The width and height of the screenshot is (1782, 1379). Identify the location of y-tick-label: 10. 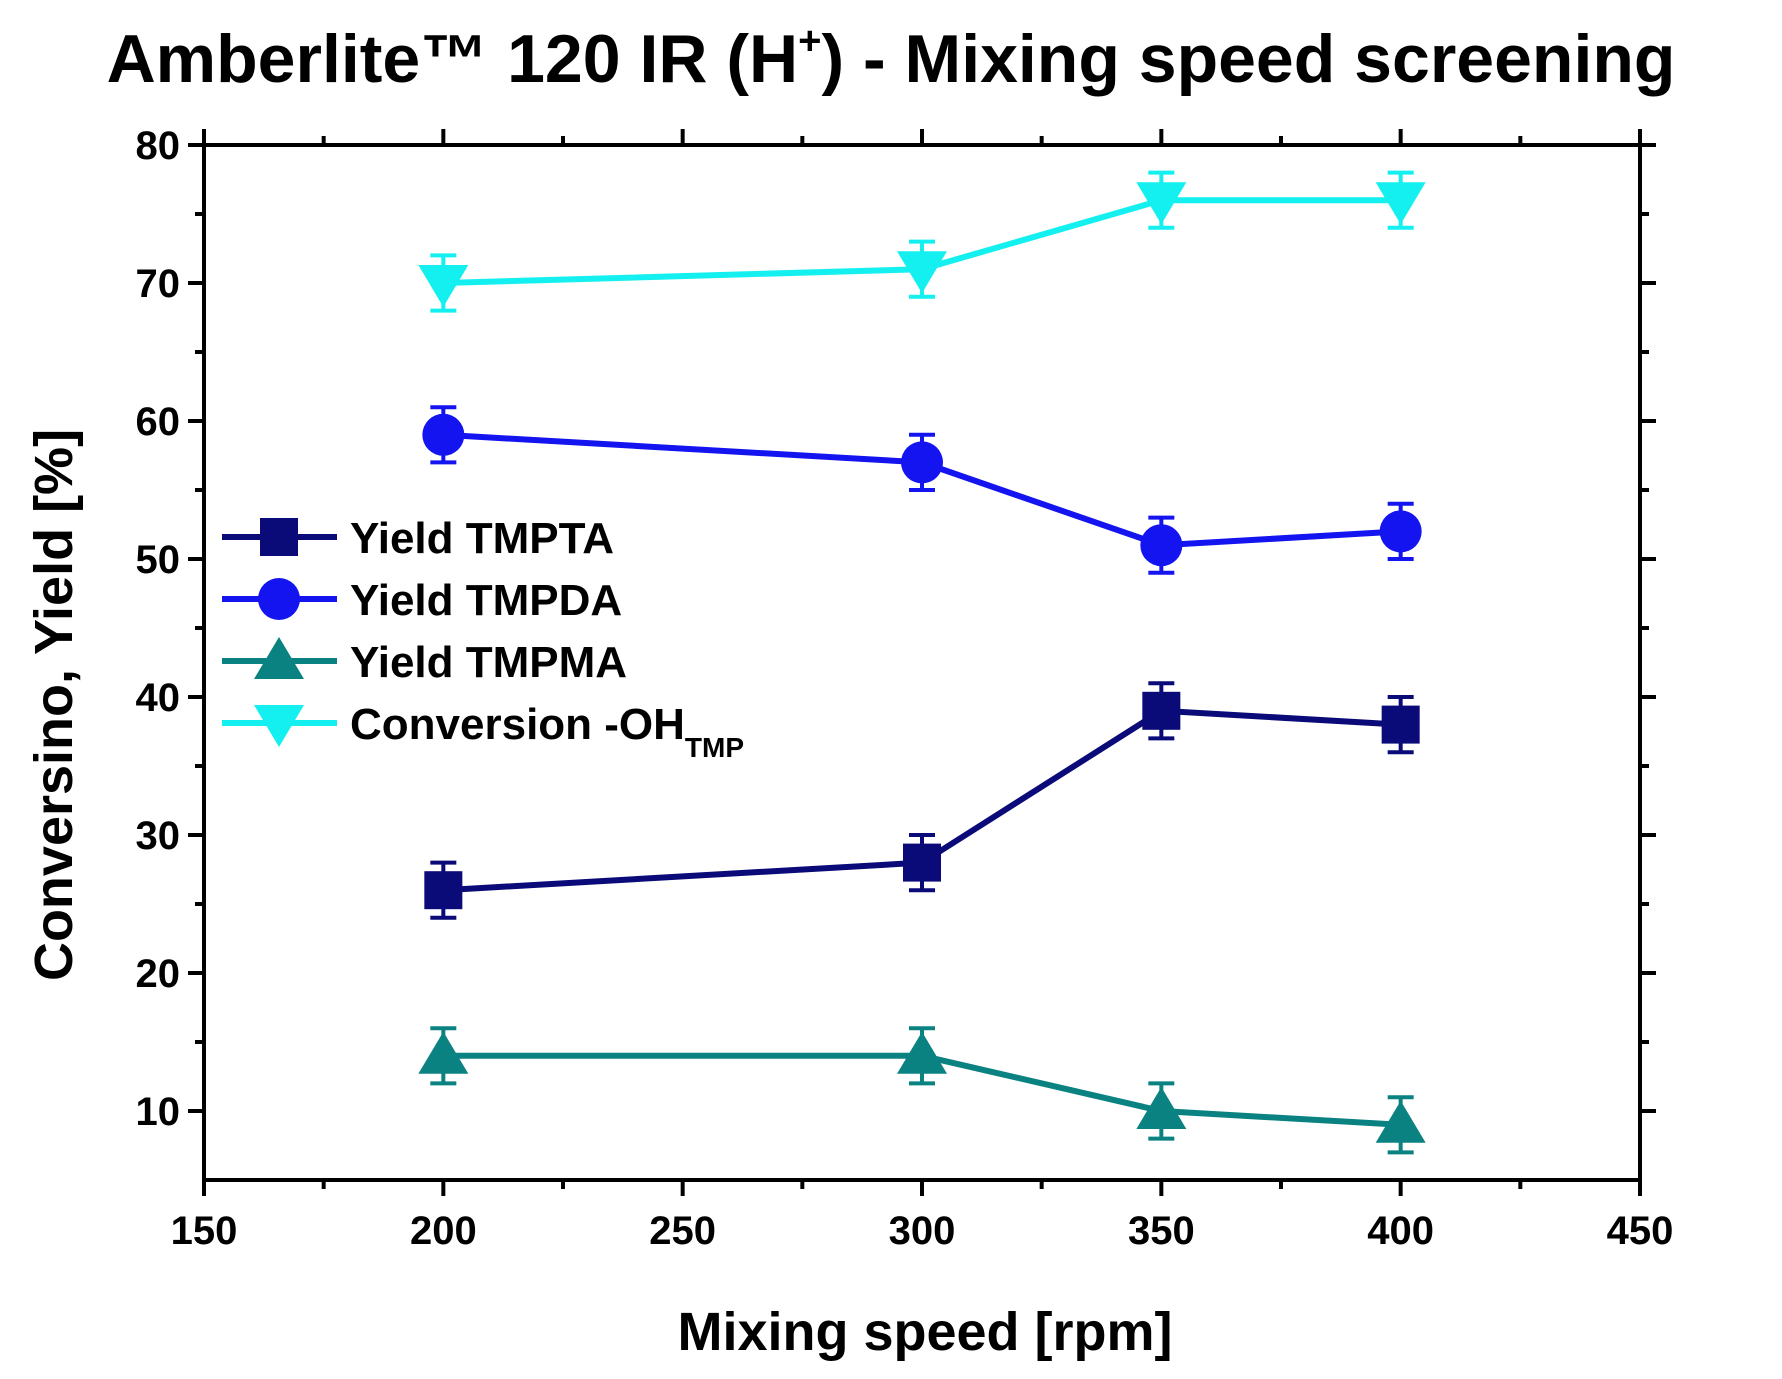
(158, 1112).